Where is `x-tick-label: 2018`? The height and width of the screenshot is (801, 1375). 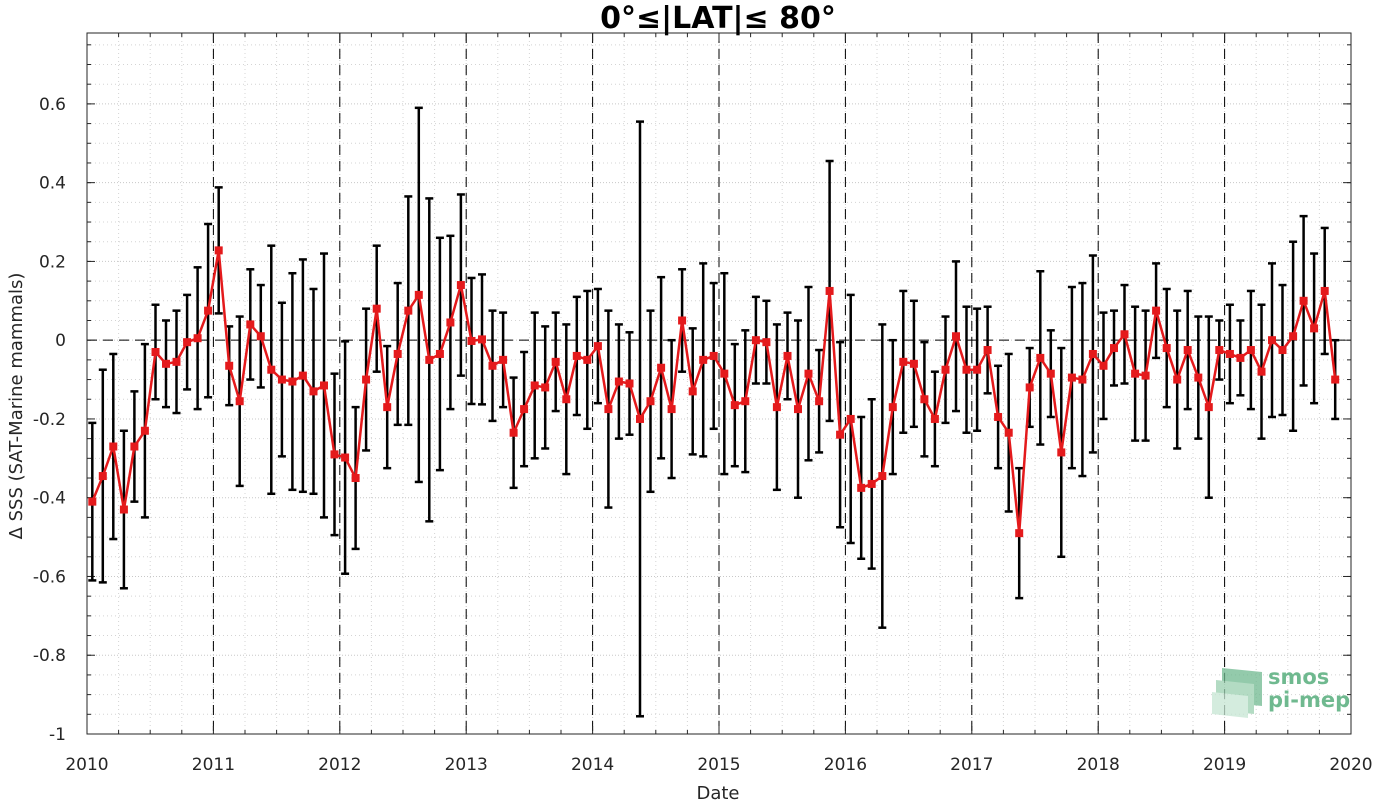
x-tick-label: 2018 is located at coordinates (1098, 765).